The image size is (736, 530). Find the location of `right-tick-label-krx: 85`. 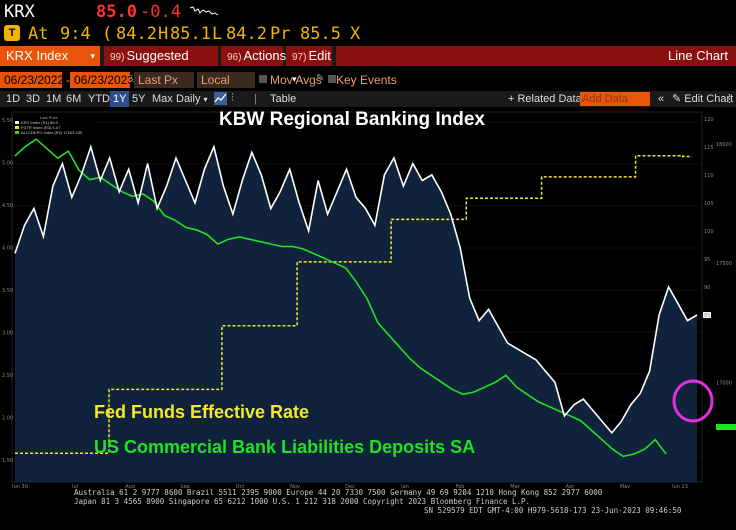

right-tick-label-krx: 85 is located at coordinates (707, 316).